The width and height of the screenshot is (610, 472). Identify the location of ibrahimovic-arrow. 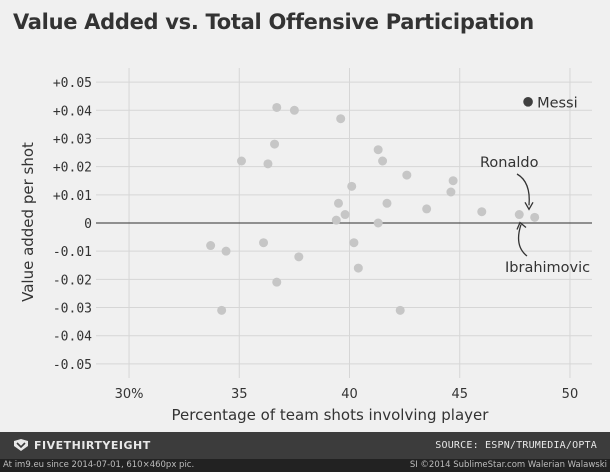
(522, 240).